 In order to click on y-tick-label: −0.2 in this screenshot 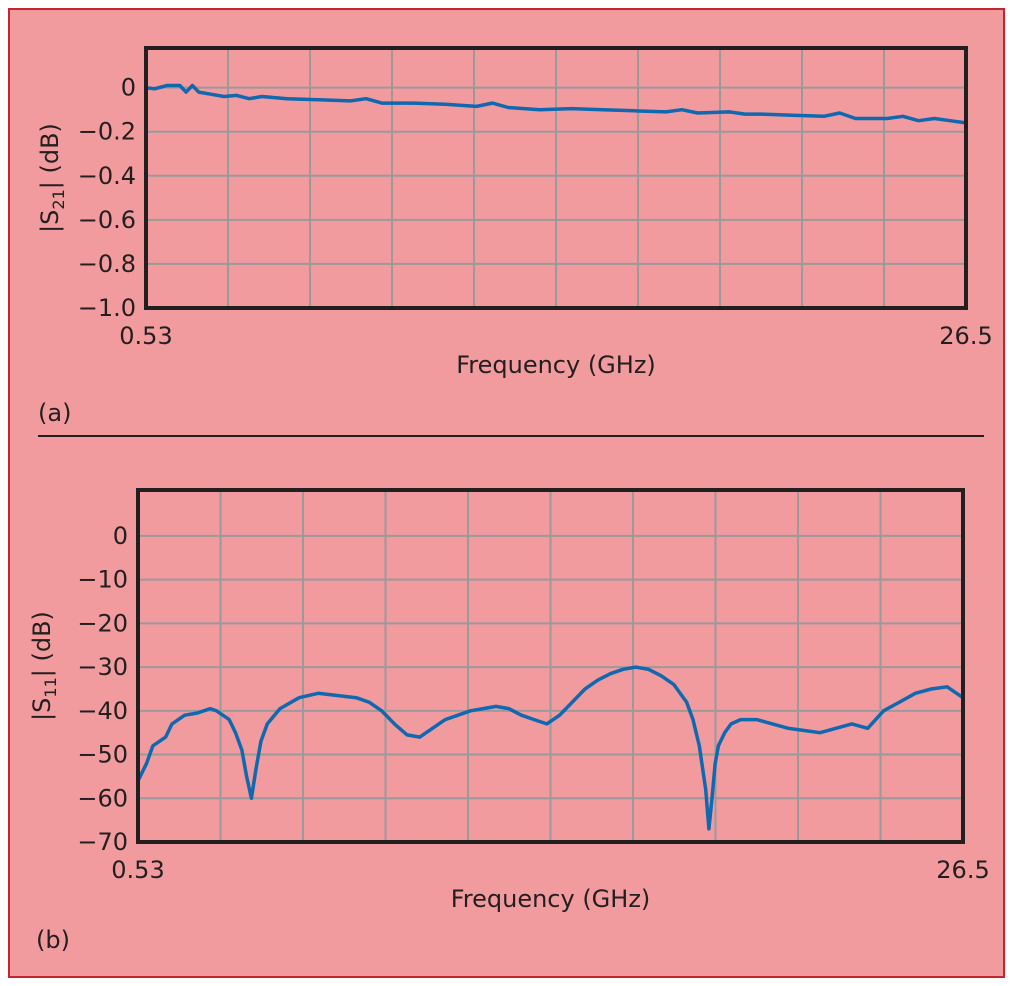, I will do `click(107, 132)`.